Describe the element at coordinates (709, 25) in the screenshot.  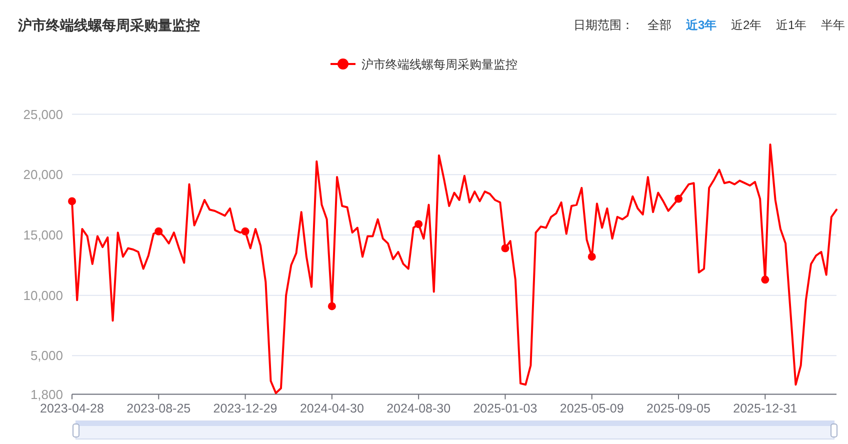
I see `text: 日期范围： 全部 近3年 近2年 近1年 半年` at that location.